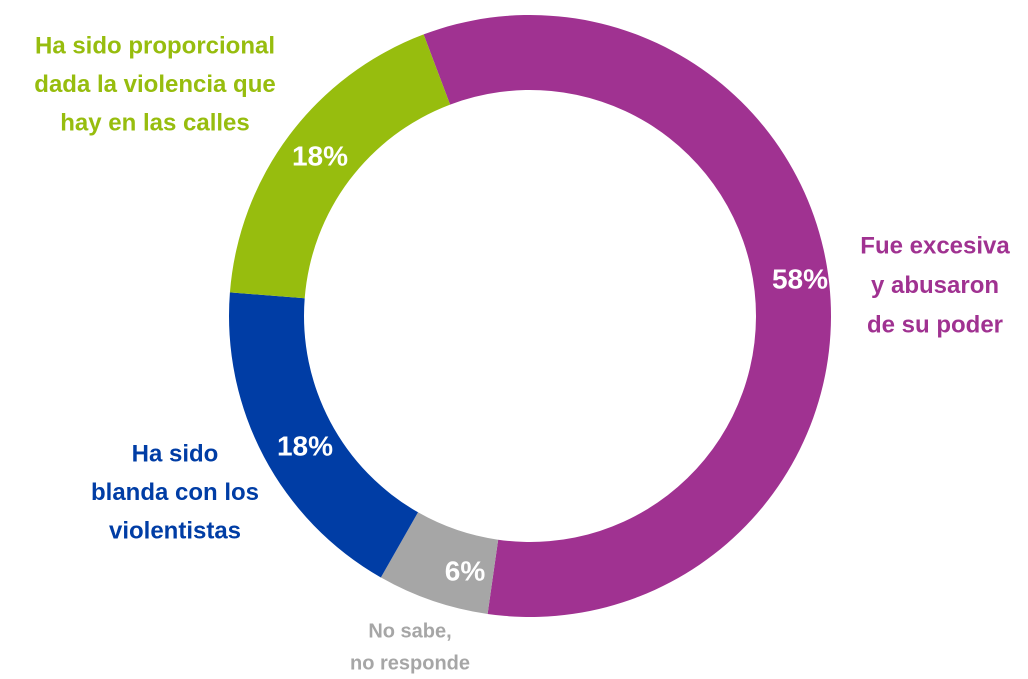  What do you see at coordinates (154, 122) in the screenshot?
I see `category-label: hay en las calles` at bounding box center [154, 122].